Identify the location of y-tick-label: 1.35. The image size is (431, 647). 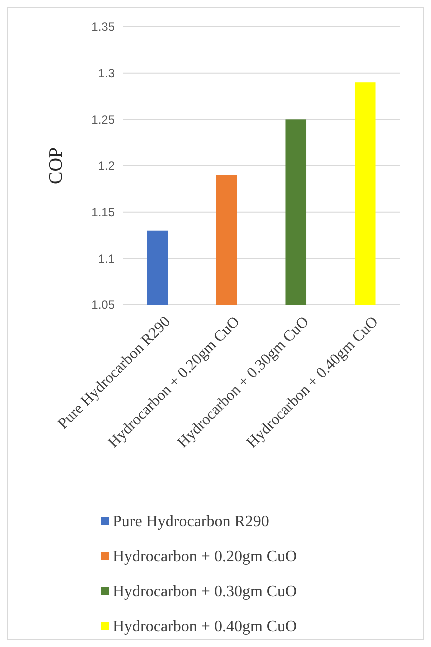
(104, 27).